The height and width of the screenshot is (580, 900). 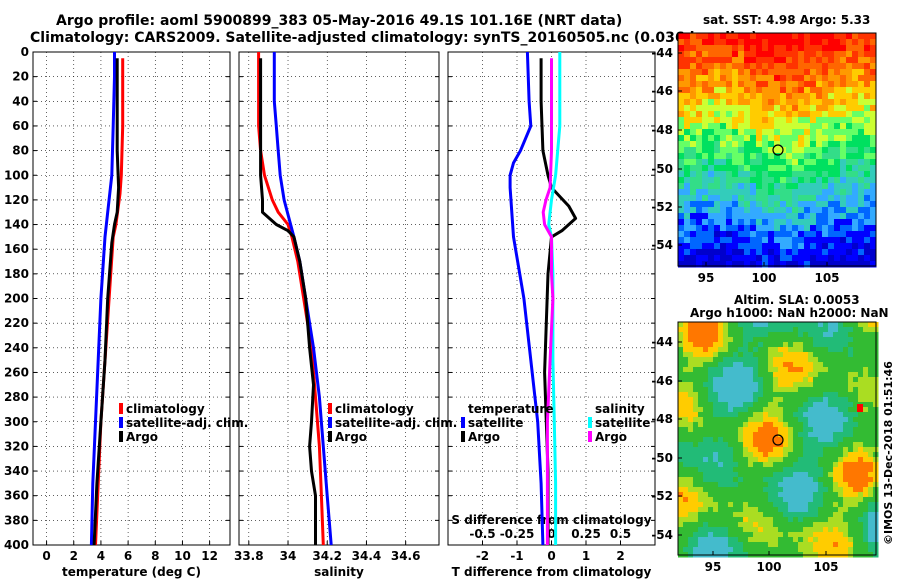 What do you see at coordinates (662, 169) in the screenshot?
I see `lat-tick-label: -50` at bounding box center [662, 169].